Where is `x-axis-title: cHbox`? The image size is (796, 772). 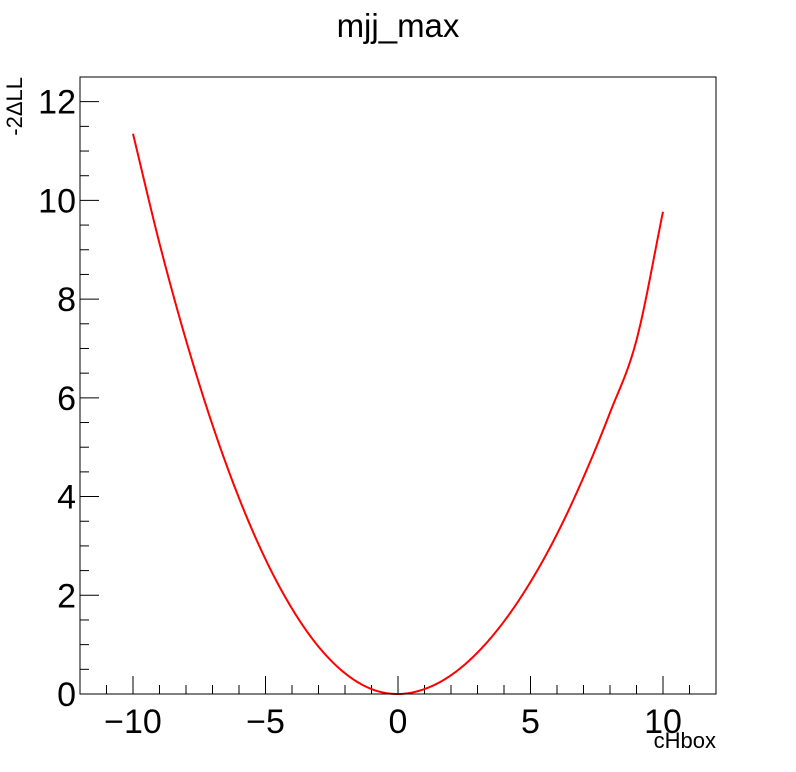 x-axis-title: cHbox is located at coordinates (685, 740).